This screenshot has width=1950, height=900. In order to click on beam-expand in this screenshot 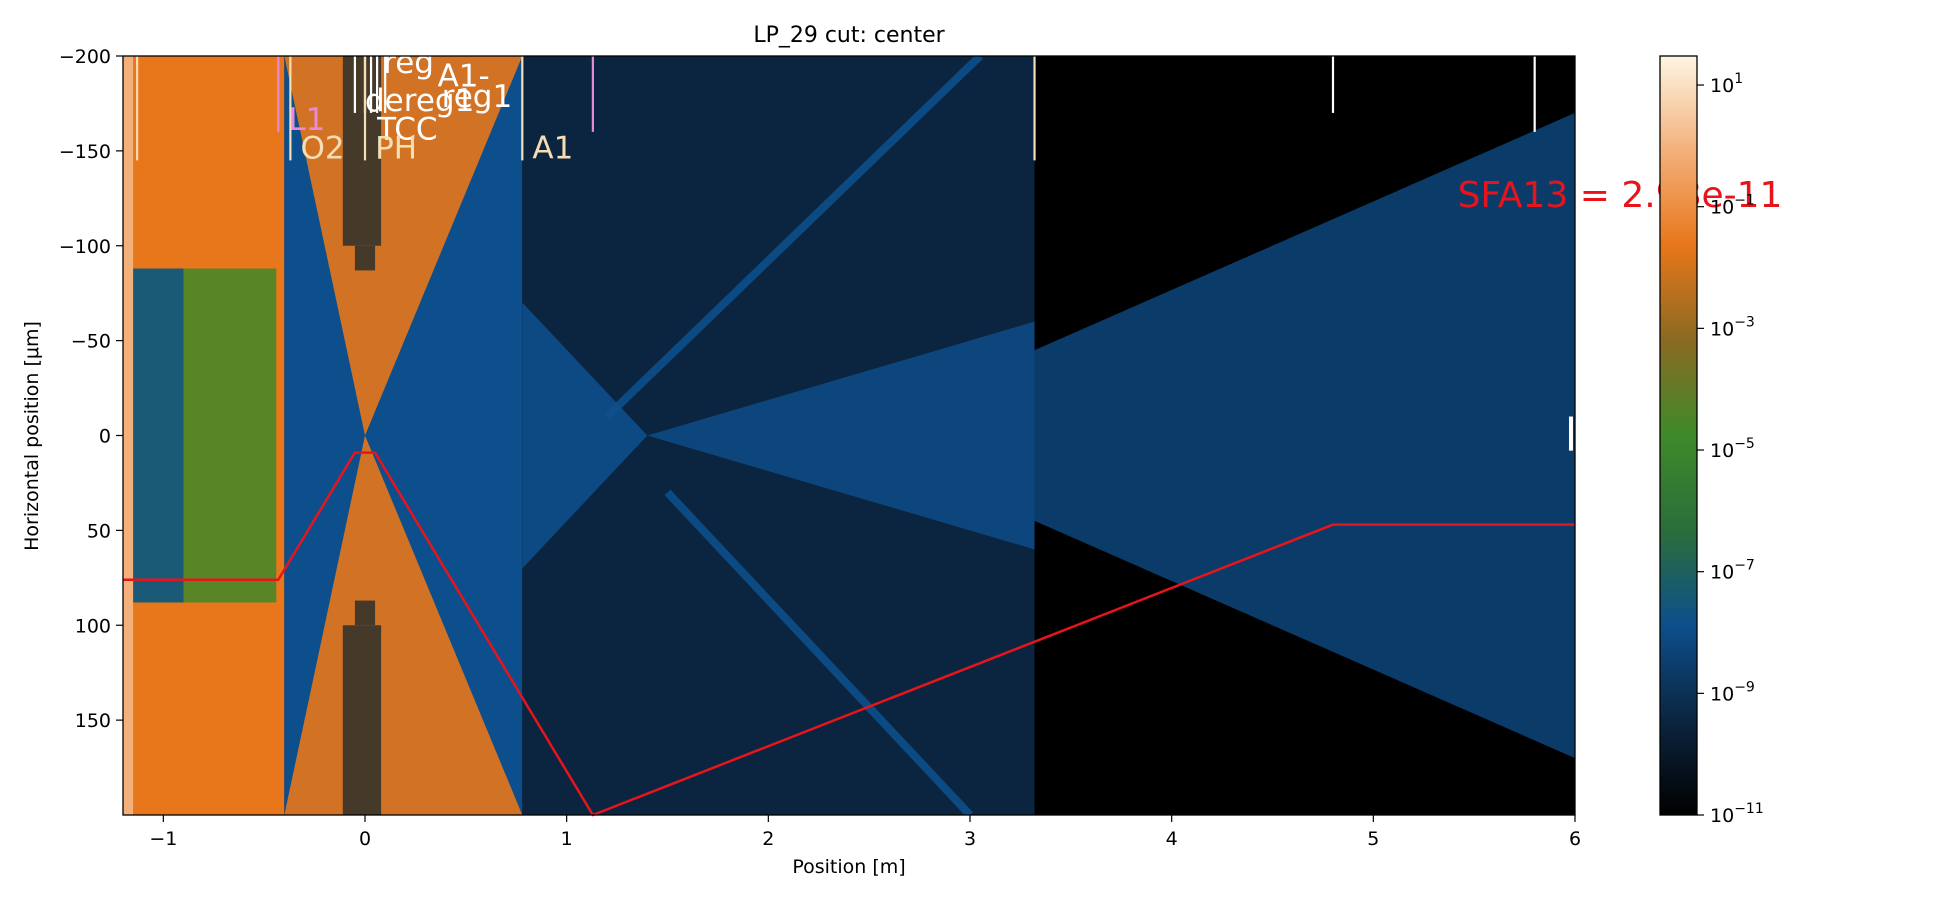, I will do `click(841, 435)`.